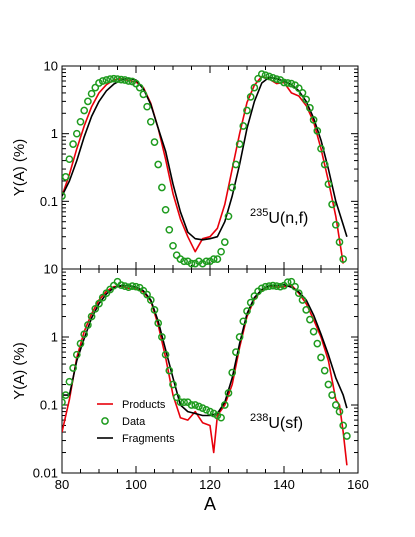 This screenshot has width=415, height=537. I want to click on isotope-annotation: 235U(n,f), so click(279, 217).